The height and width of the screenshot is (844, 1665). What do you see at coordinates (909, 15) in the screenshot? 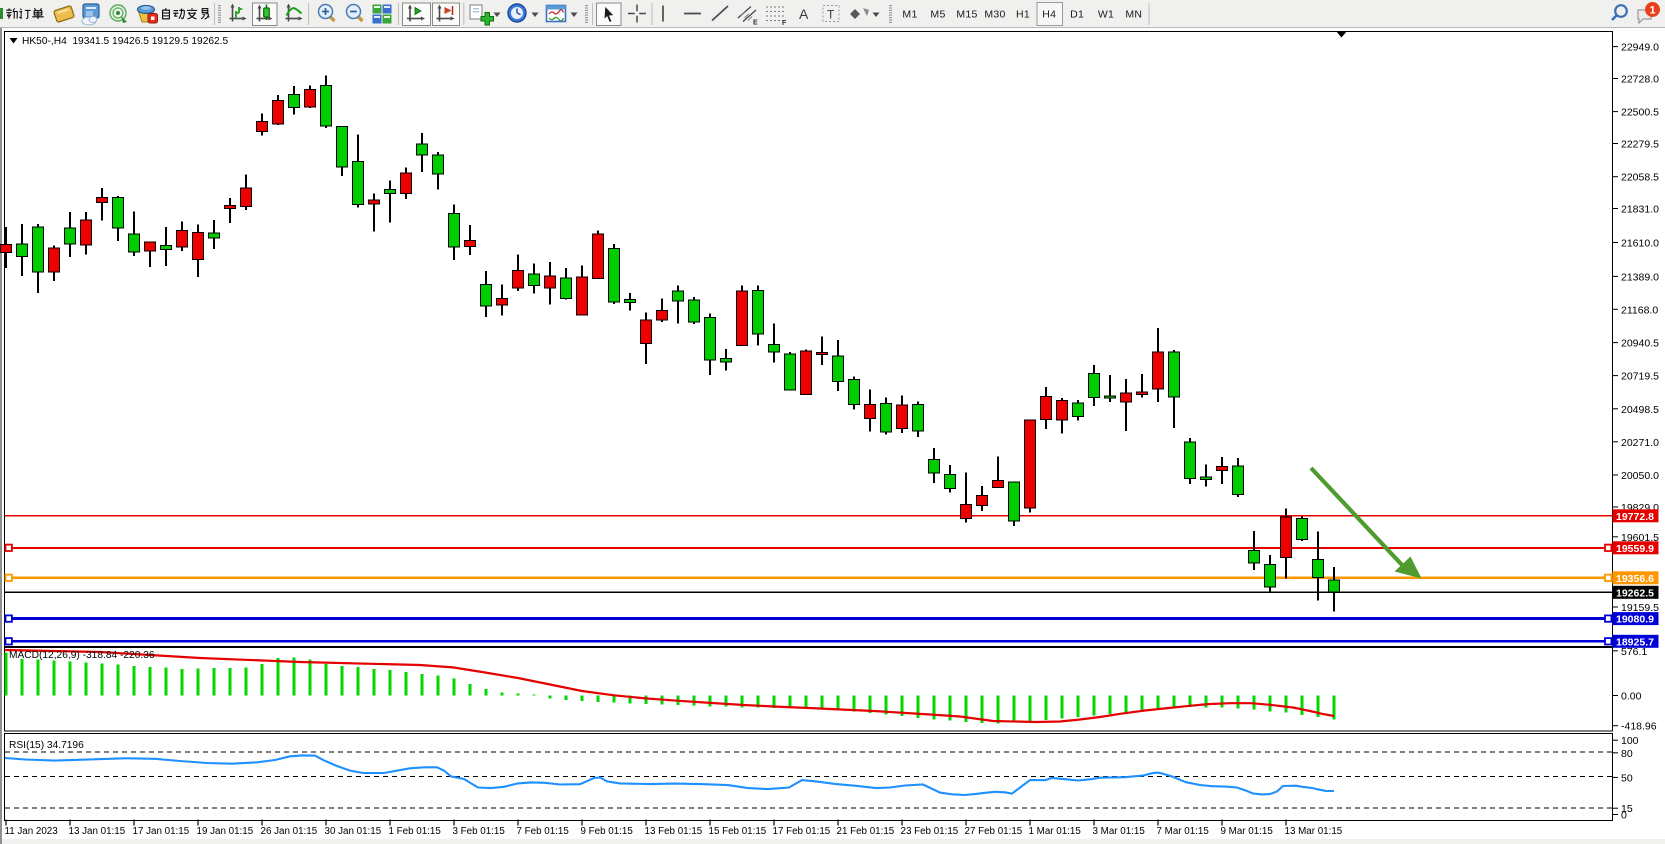
I see `svg-text: M1` at bounding box center [909, 15].